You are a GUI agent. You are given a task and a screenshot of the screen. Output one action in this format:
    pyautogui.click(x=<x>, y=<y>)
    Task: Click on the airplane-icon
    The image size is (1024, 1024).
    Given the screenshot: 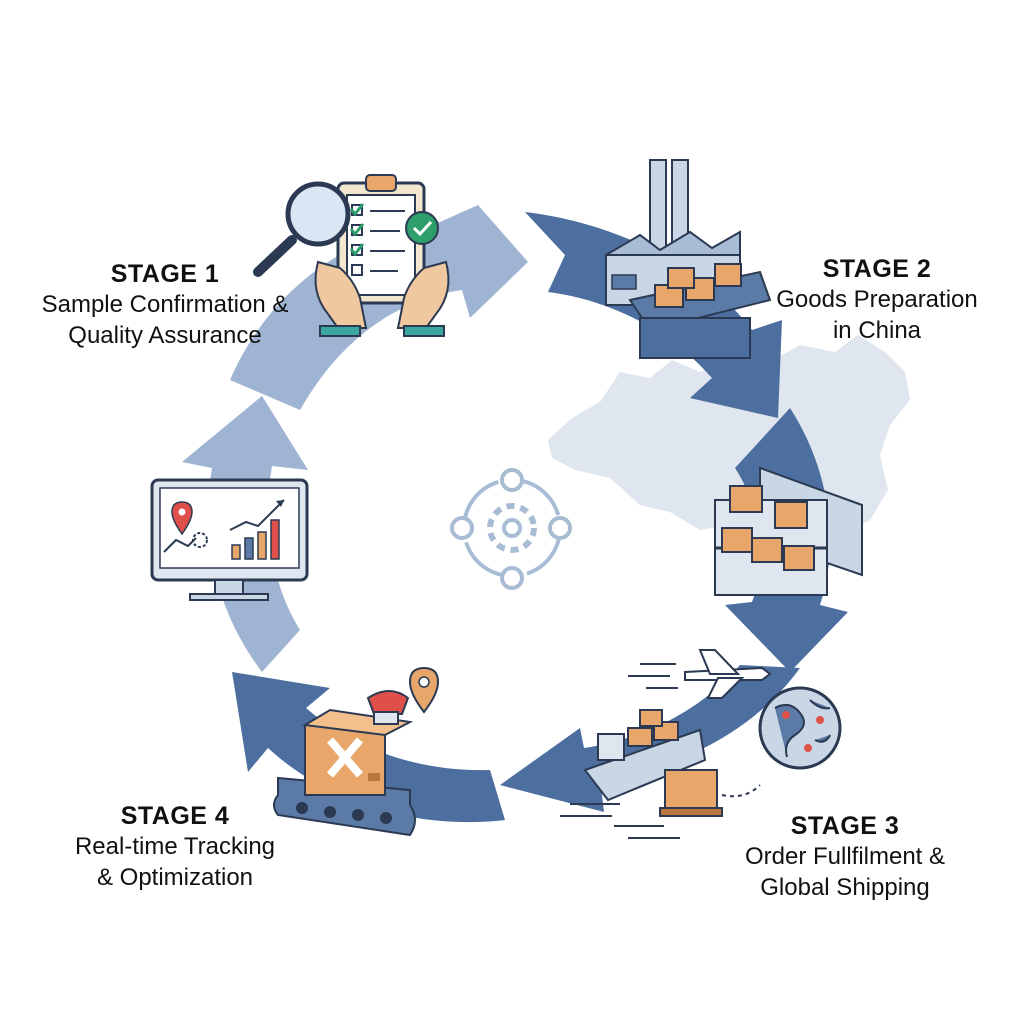 What is the action you would take?
    pyautogui.click(x=700, y=674)
    